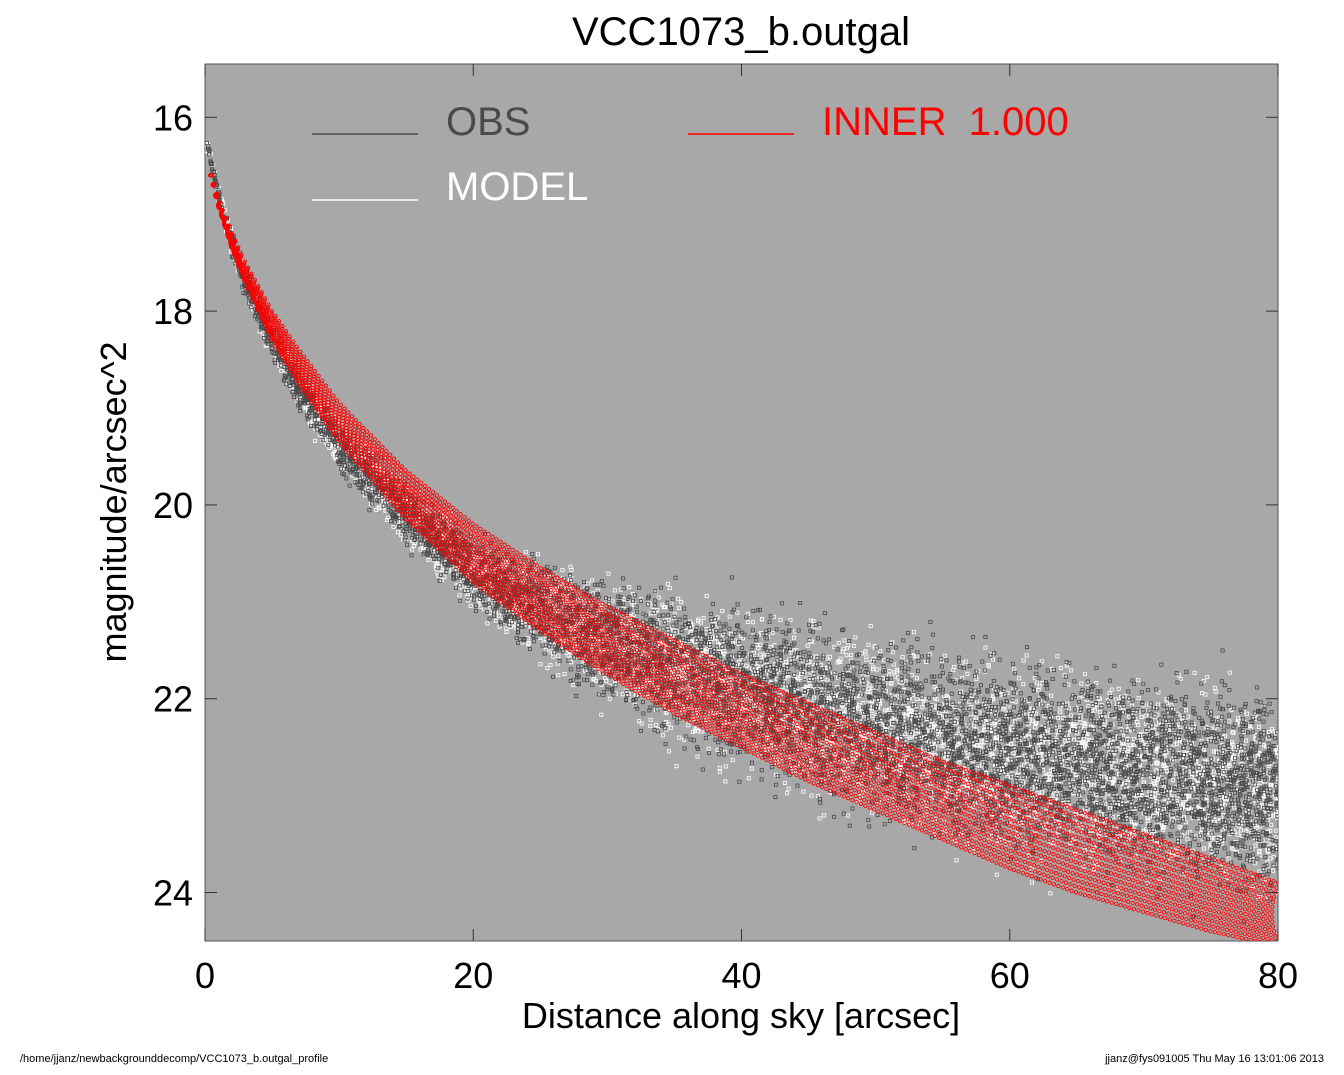 This screenshot has width=1344, height=1075. Describe the element at coordinates (741, 32) in the screenshot. I see `chart-title: VCC1073_b.outgal` at that location.